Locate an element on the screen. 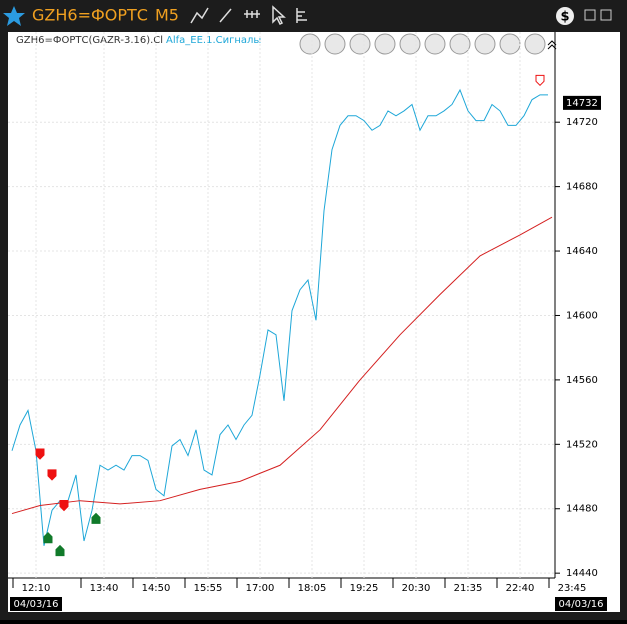 The height and width of the screenshot is (624, 627). y-tick-label: 14480 is located at coordinates (582, 509).